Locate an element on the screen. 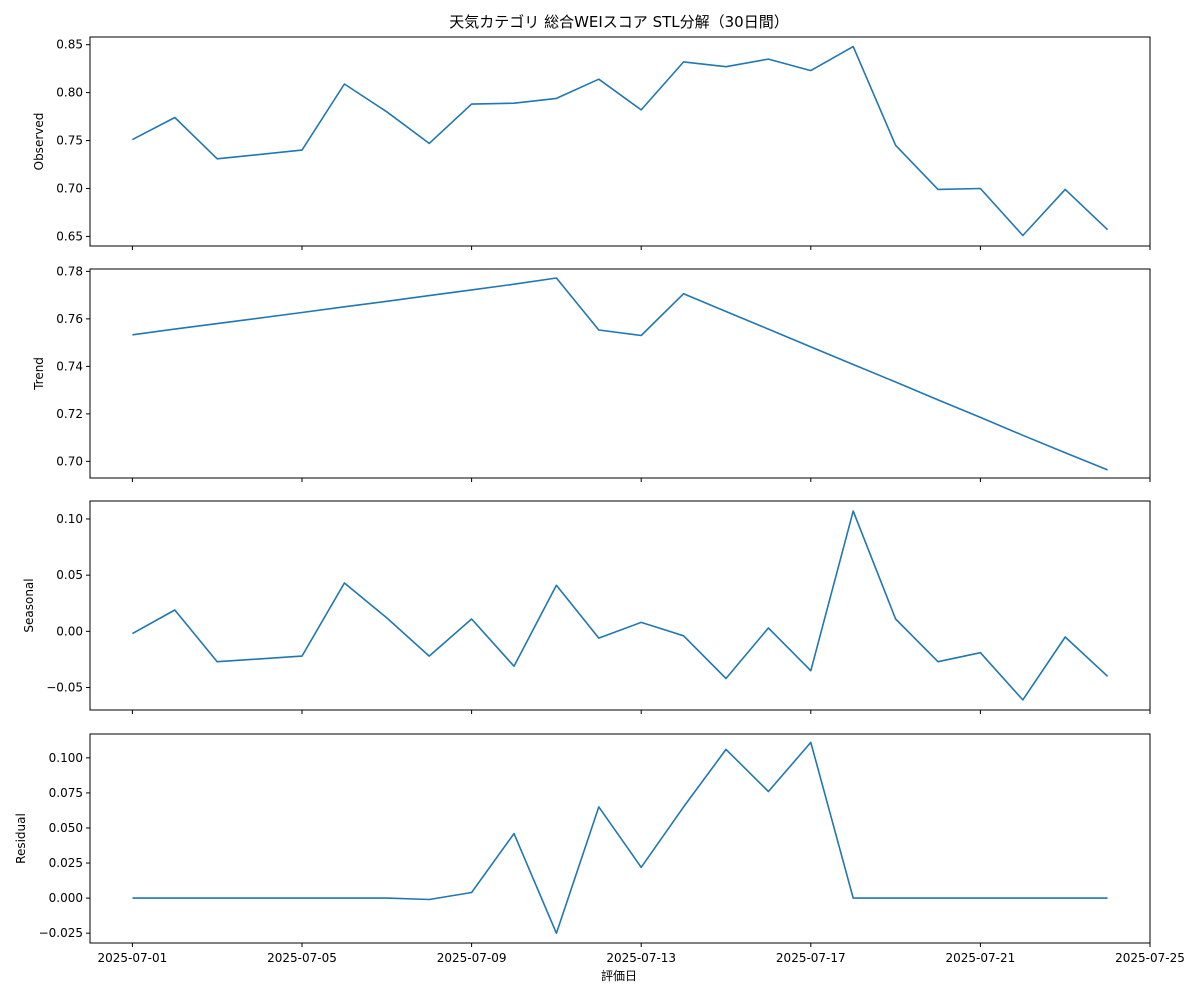 The width and height of the screenshot is (1200, 1004). residual-y-tick-label: 0.100 is located at coordinates (66, 758).